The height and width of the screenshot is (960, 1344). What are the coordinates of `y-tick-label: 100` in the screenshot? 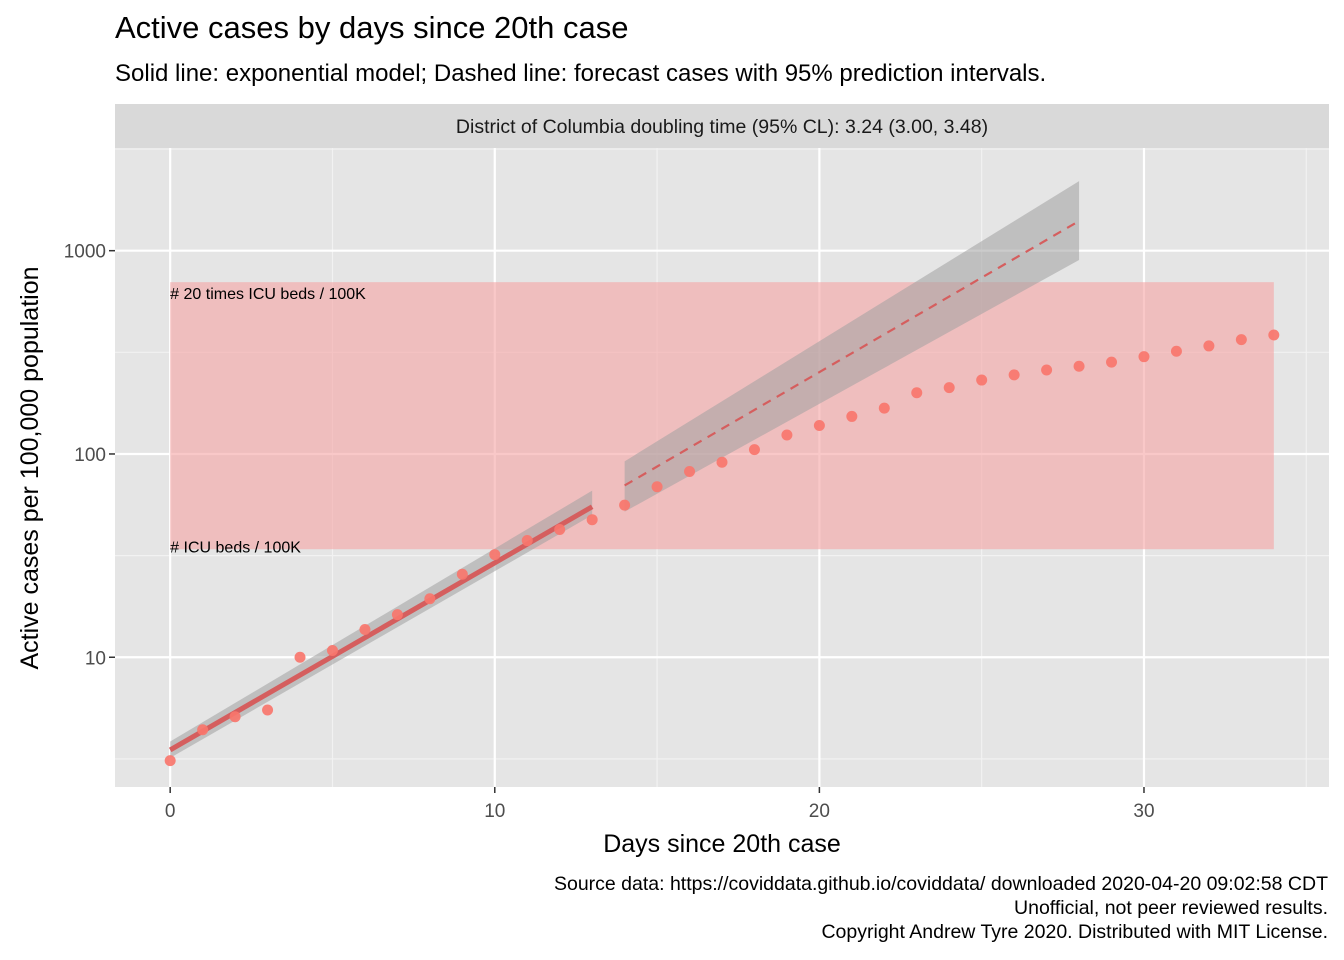 It's located at (90, 455).